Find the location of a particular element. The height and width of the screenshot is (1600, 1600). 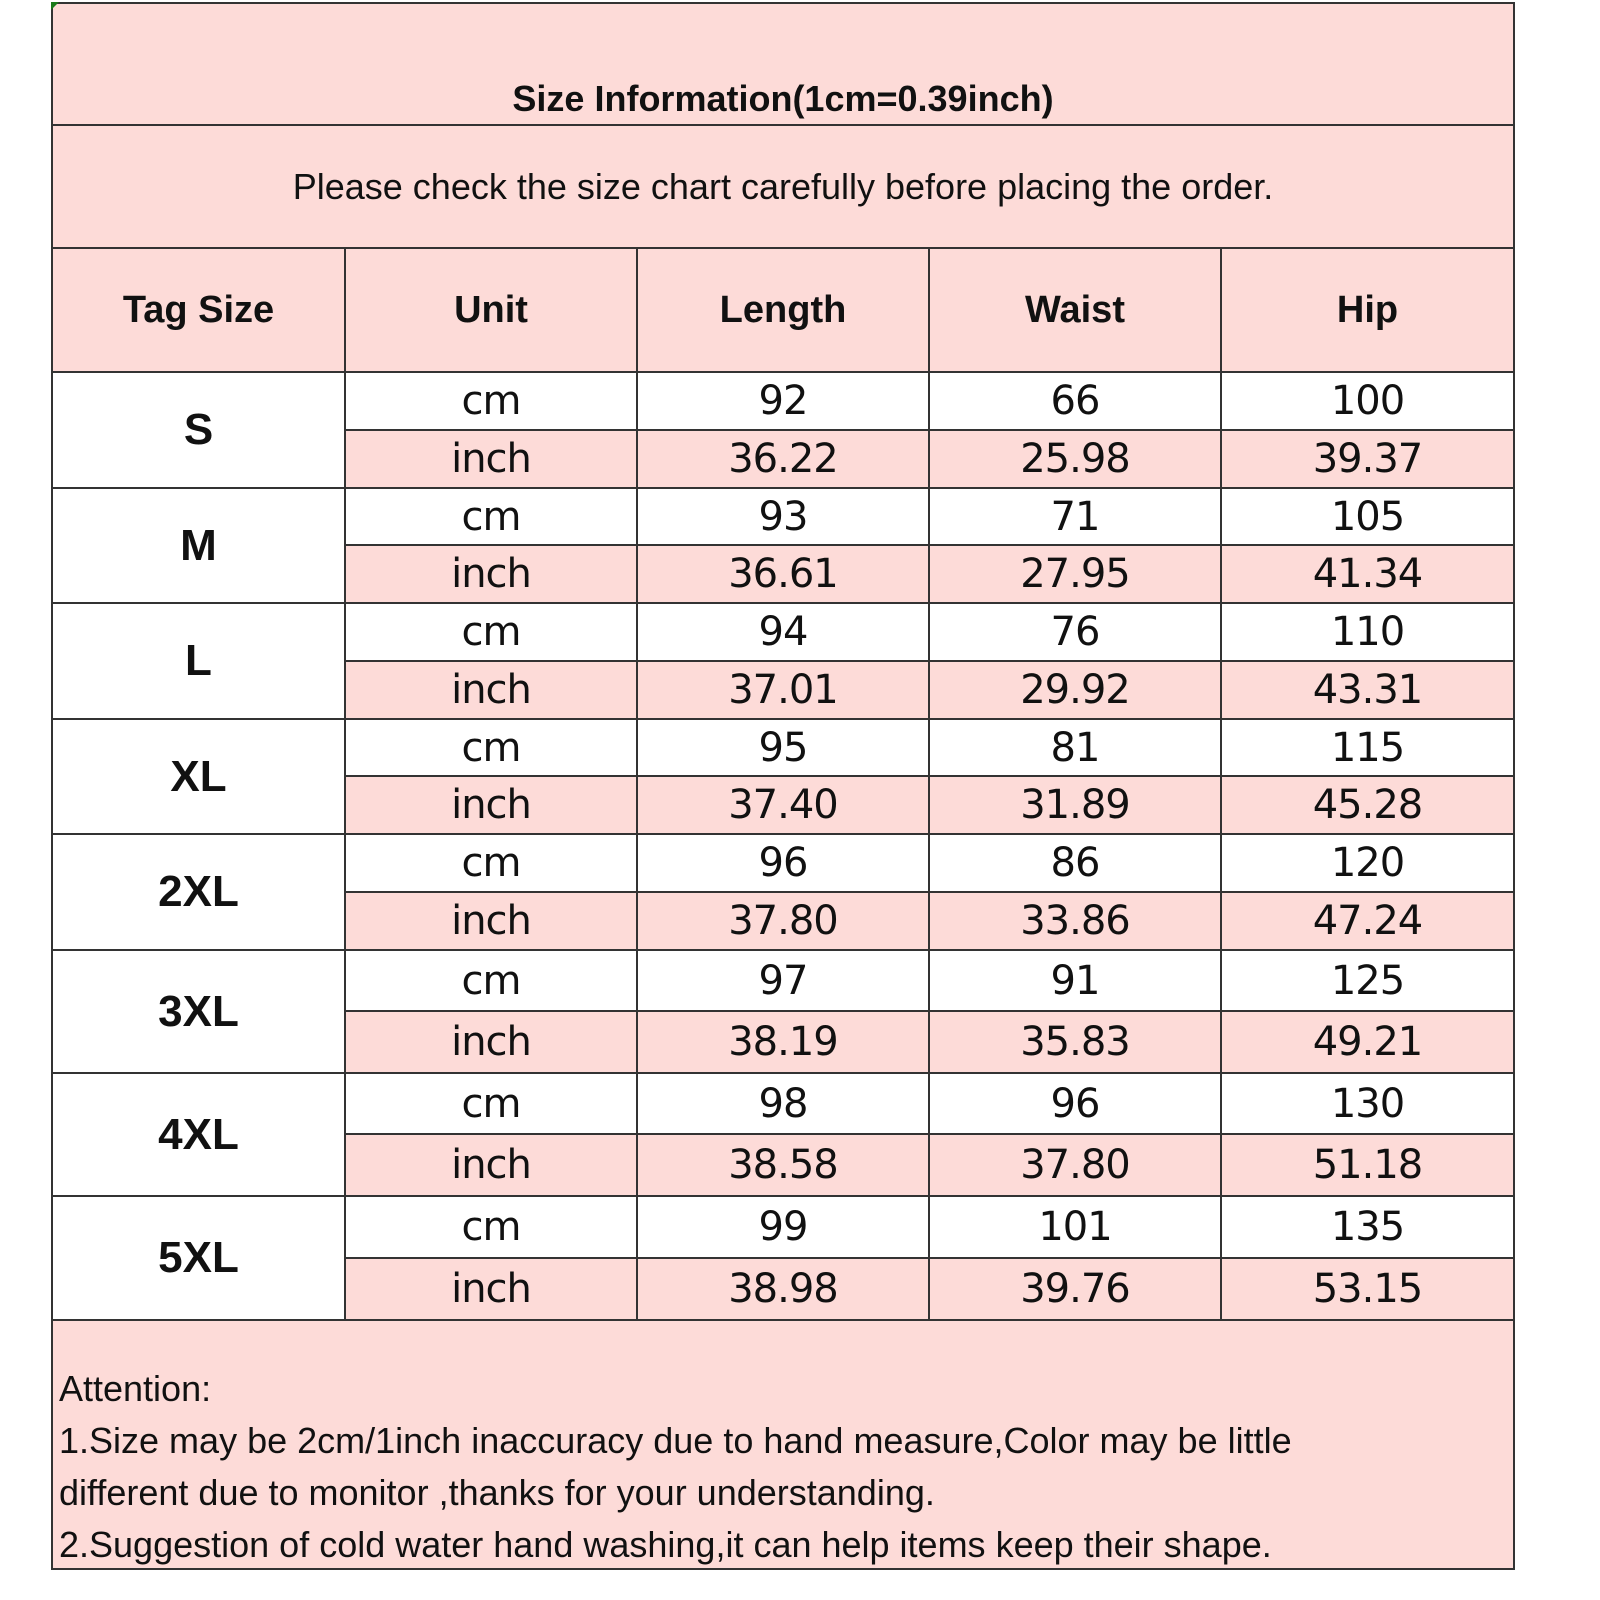

length-cell: 36.61 is located at coordinates (783, 574).